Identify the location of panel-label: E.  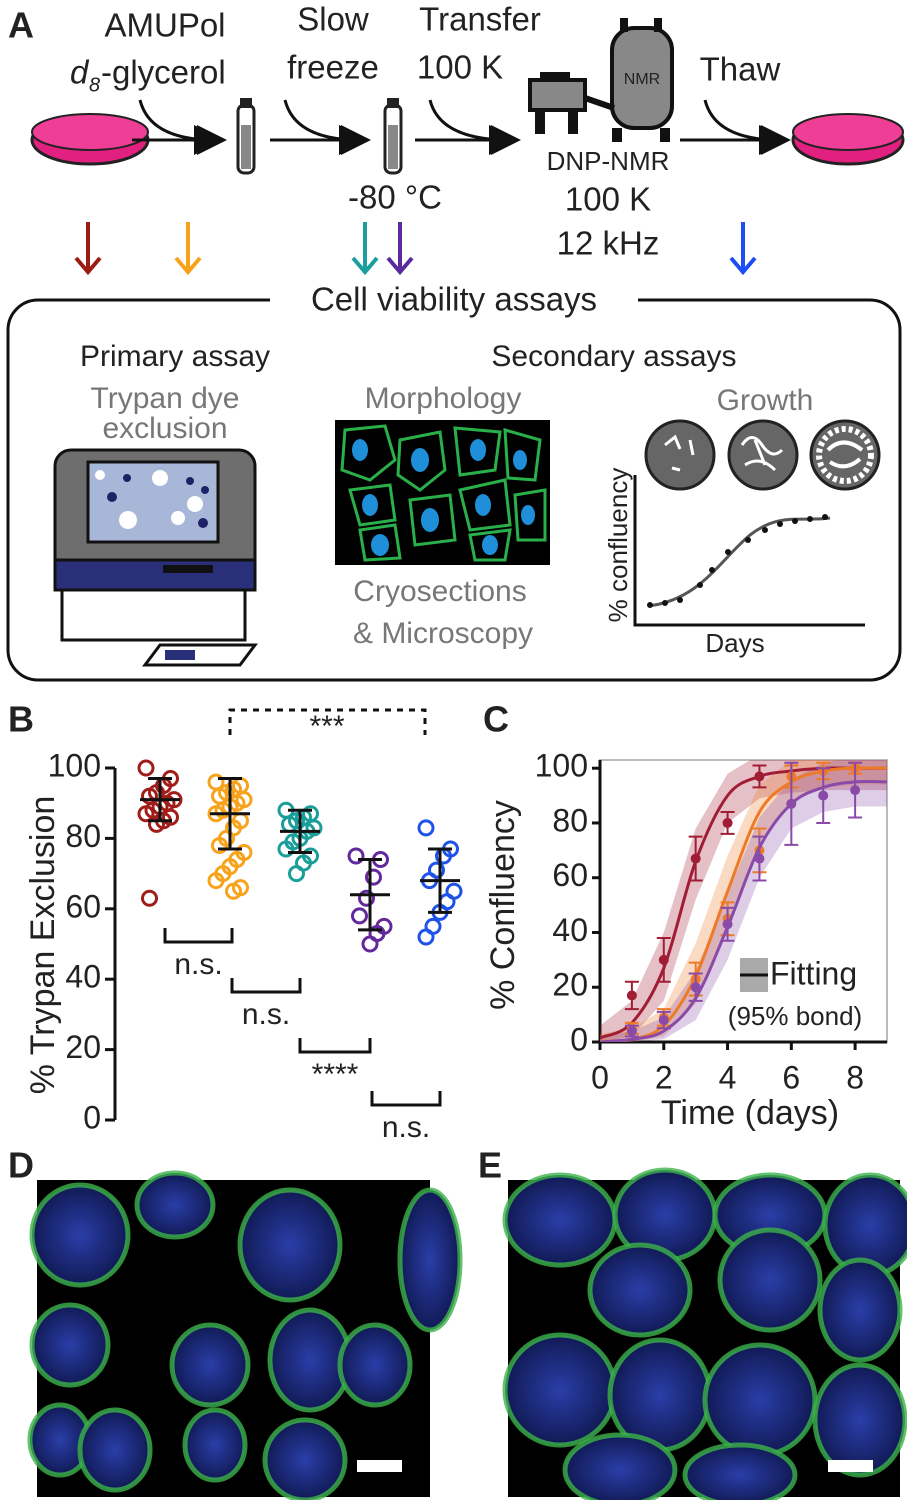
(490, 1165).